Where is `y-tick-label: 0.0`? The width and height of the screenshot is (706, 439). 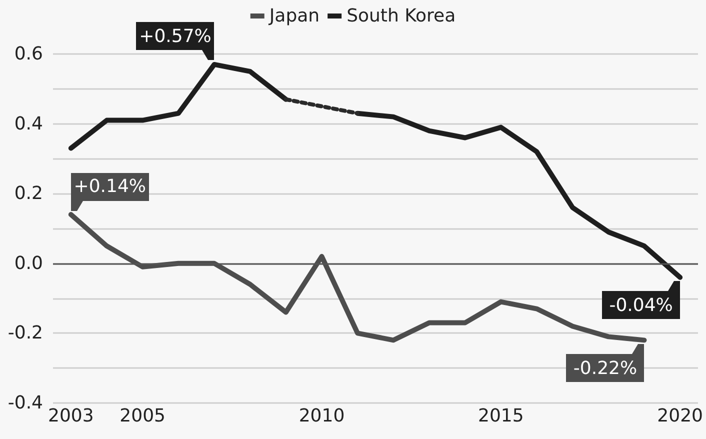
y-tick-label: 0.0 is located at coordinates (28, 263).